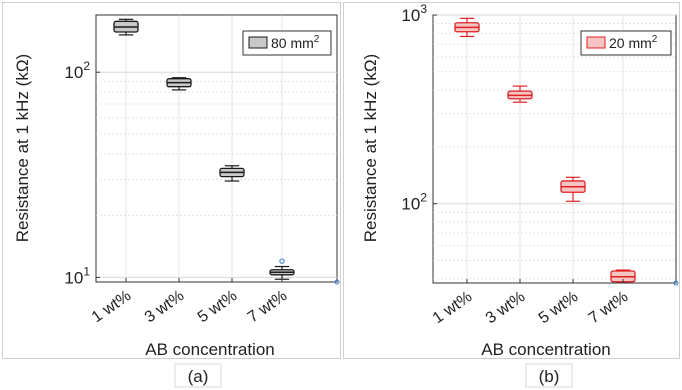 The height and width of the screenshot is (390, 682). Describe the element at coordinates (419, 108) in the screenshot. I see `y-ticks-b: 10² 10³` at that location.